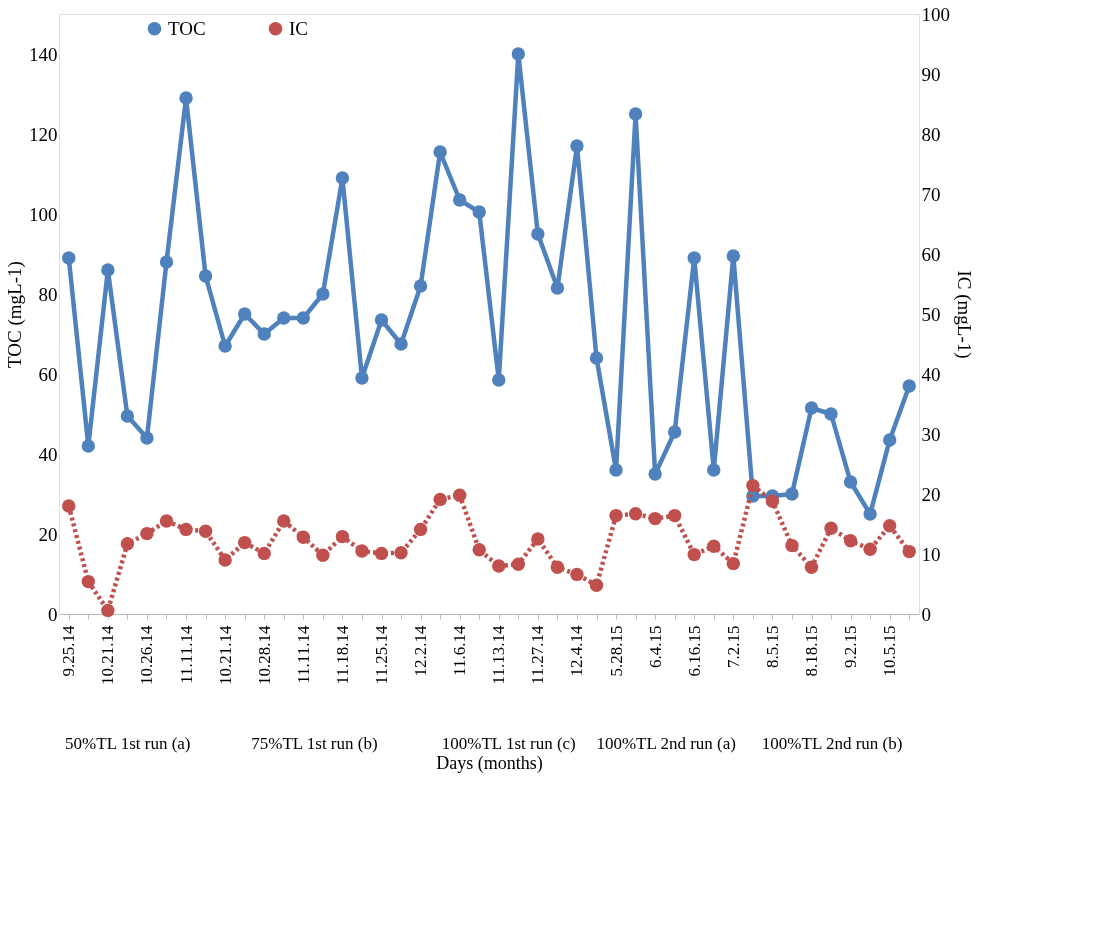  What do you see at coordinates (421, 651) in the screenshot?
I see `x-tick-label: 12.2.14` at bounding box center [421, 651].